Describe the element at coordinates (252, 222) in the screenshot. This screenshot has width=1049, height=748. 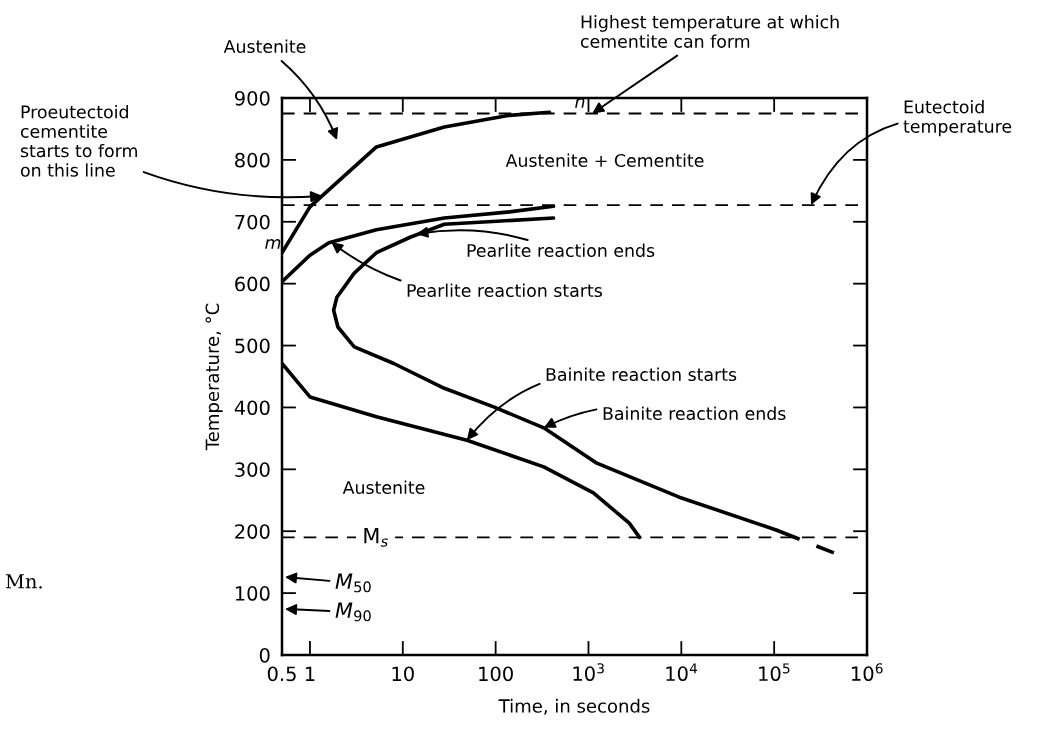
I see `y-tick-label: 700` at that location.